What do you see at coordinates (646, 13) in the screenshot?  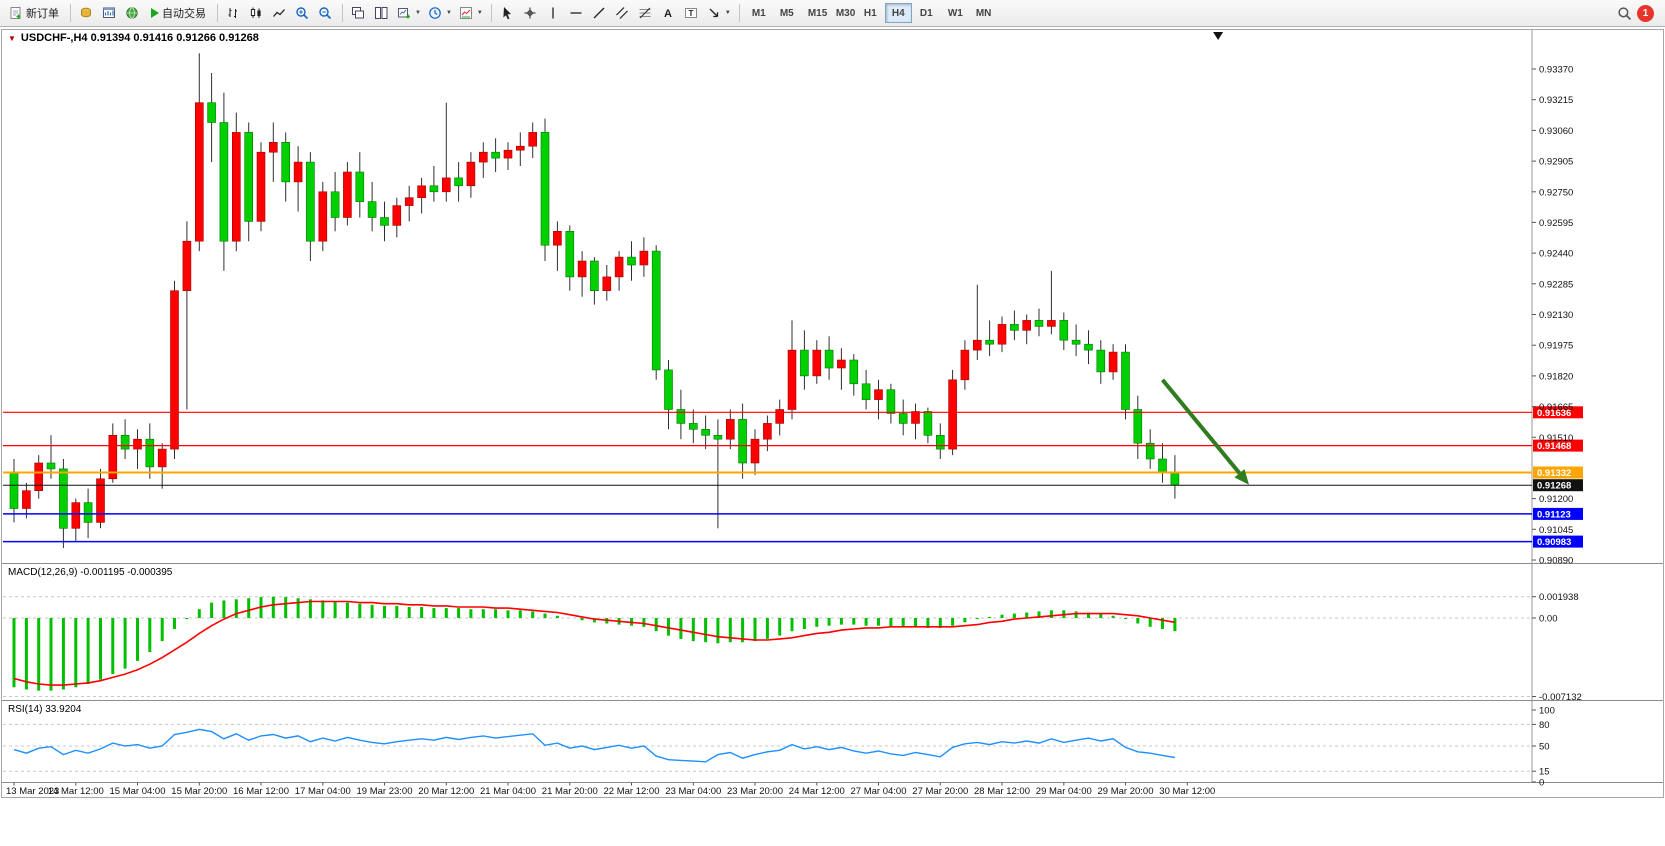 I see `fibonacci-tool-button` at bounding box center [646, 13].